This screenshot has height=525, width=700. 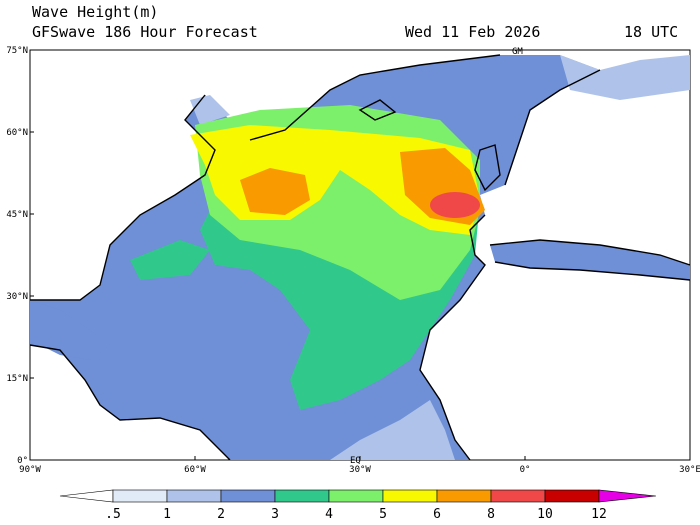 I want to click on lon-label: 30°W, so click(x=360, y=470).